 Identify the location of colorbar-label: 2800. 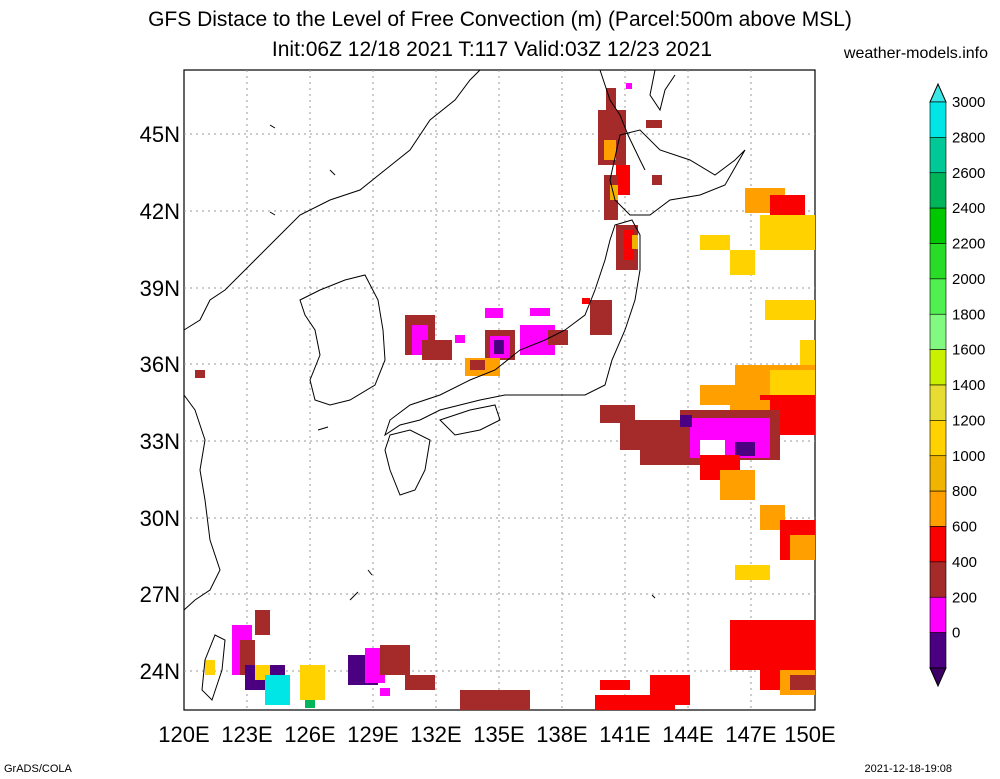
(968, 137).